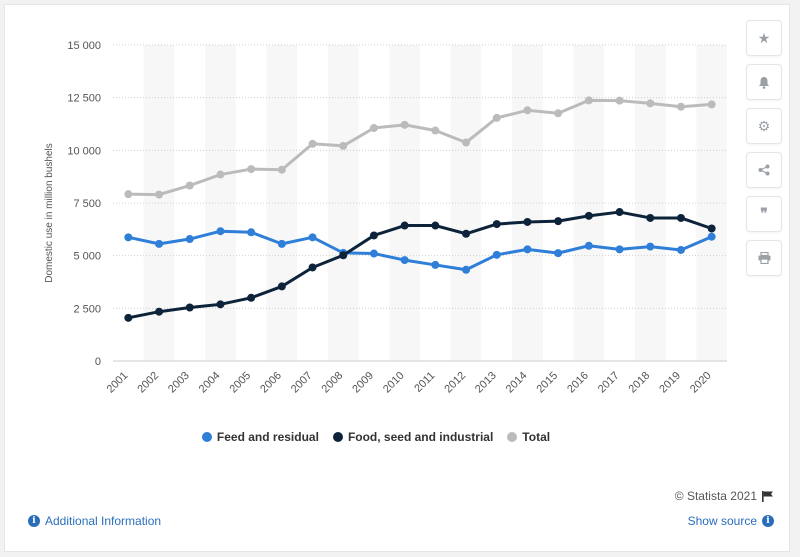  I want to click on y-tick-label: 7 500, so click(87, 204).